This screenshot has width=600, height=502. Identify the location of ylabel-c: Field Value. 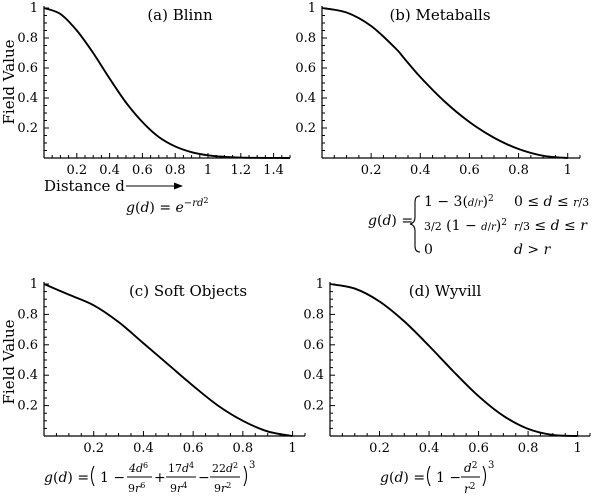
(9, 361).